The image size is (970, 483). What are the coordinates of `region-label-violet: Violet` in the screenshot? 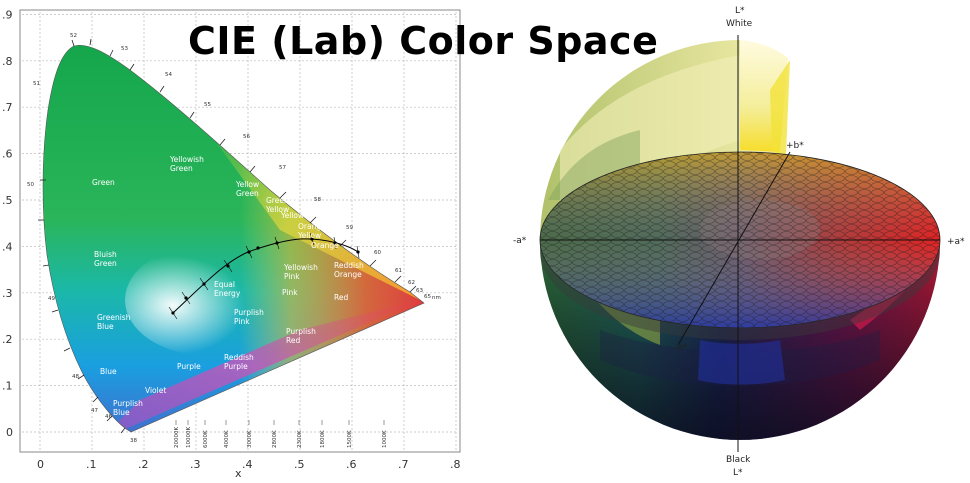 It's located at (155, 390).